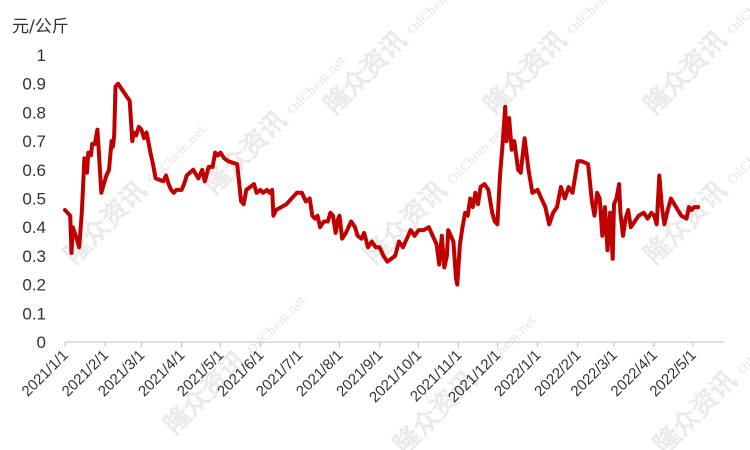 This screenshot has height=450, width=750. Describe the element at coordinates (34, 141) in the screenshot. I see `y-tick-label: 0.7` at that location.